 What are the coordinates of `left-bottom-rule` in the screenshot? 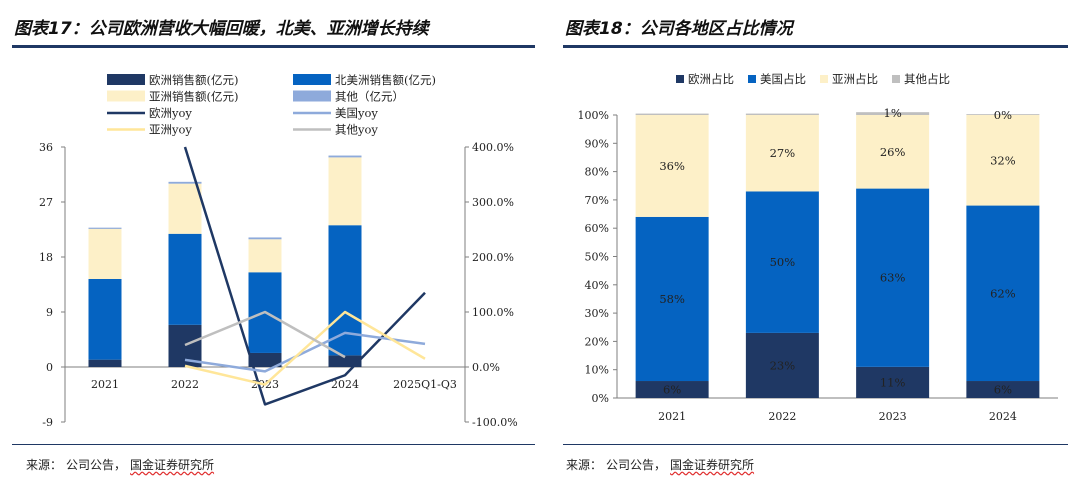 It's located at (273, 444).